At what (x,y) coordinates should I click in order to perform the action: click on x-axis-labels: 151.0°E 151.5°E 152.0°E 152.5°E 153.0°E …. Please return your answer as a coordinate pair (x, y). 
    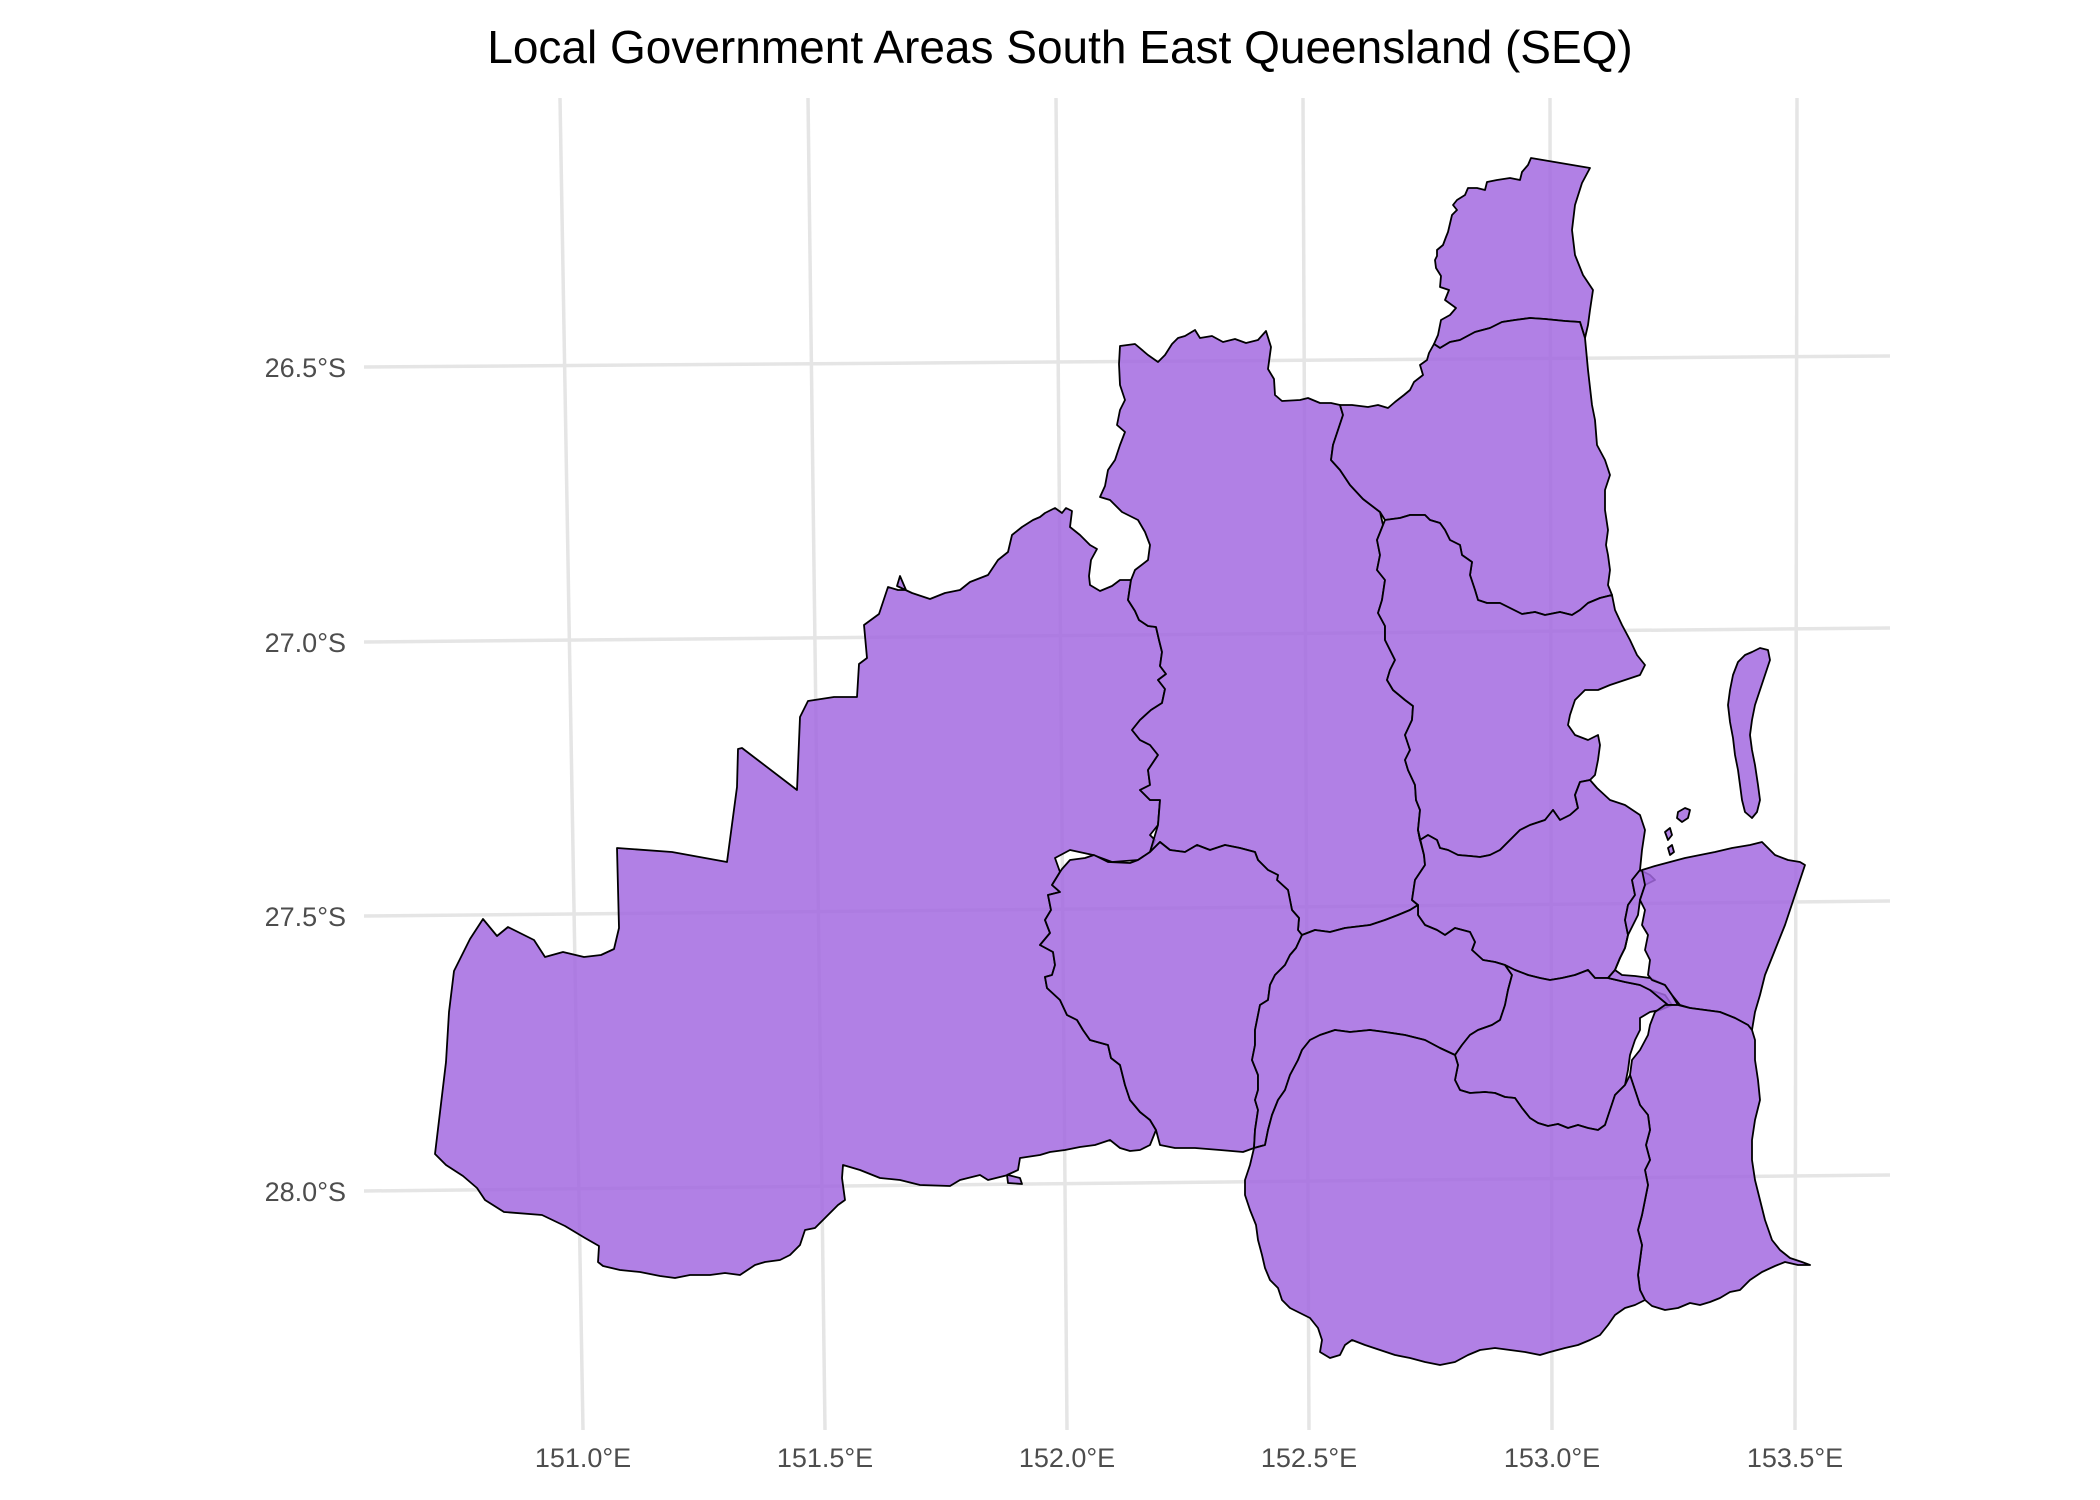
    Looking at the image, I should click on (1189, 1458).